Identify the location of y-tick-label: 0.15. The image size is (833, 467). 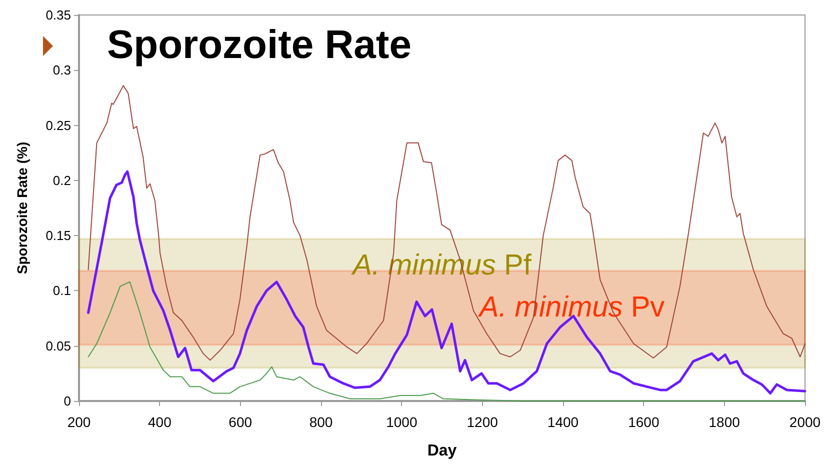
(58, 236).